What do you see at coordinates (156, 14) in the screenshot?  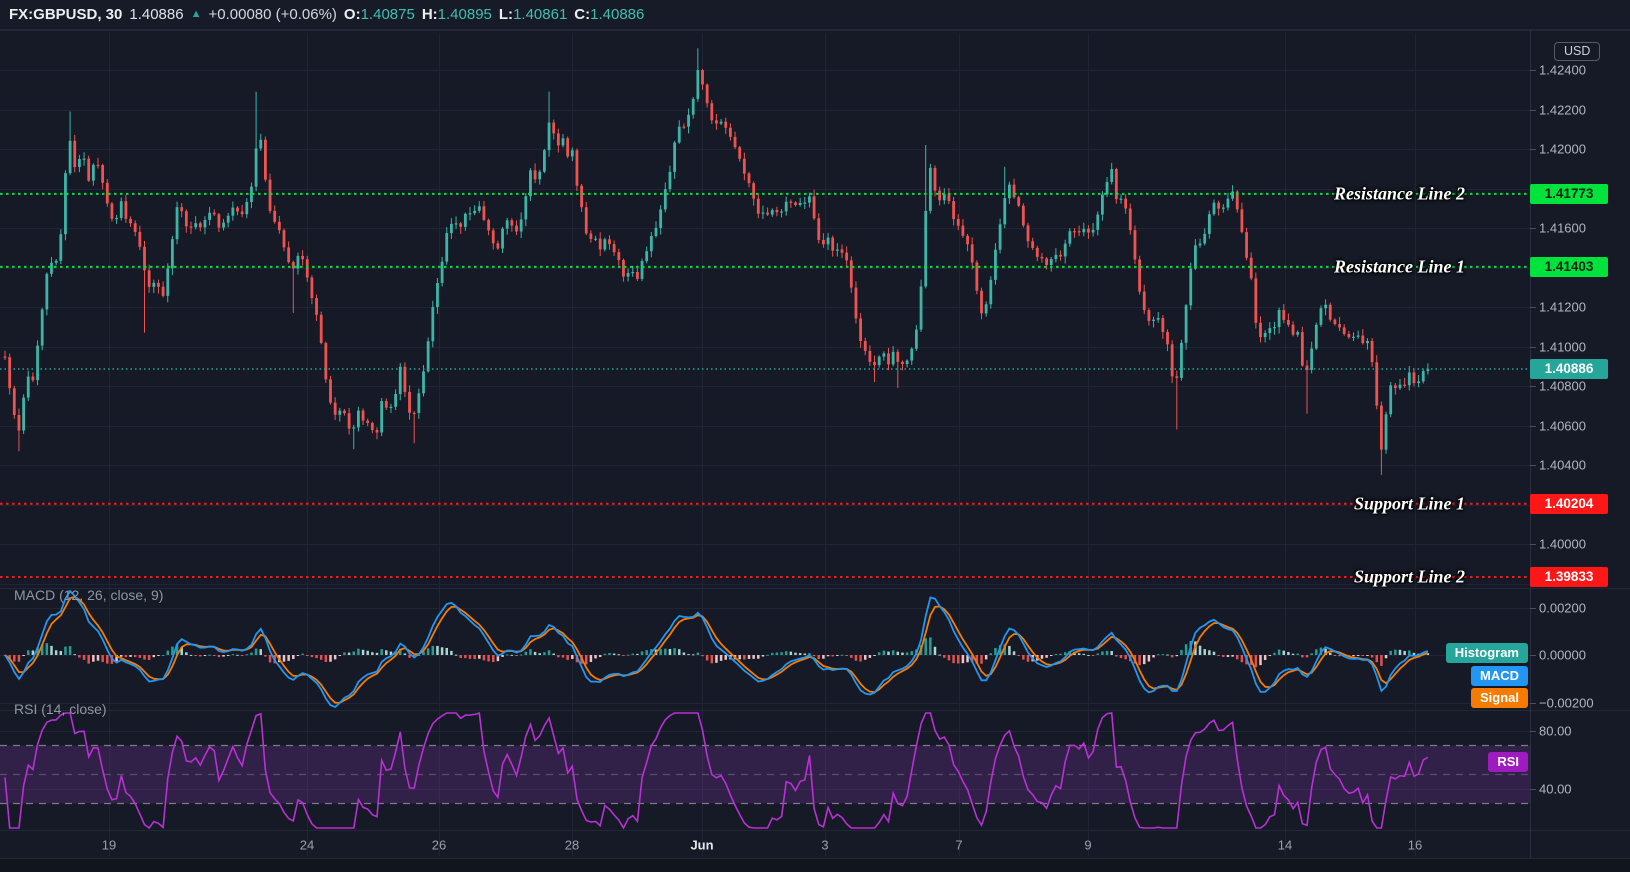 I see `last-price-value: 1.40886` at bounding box center [156, 14].